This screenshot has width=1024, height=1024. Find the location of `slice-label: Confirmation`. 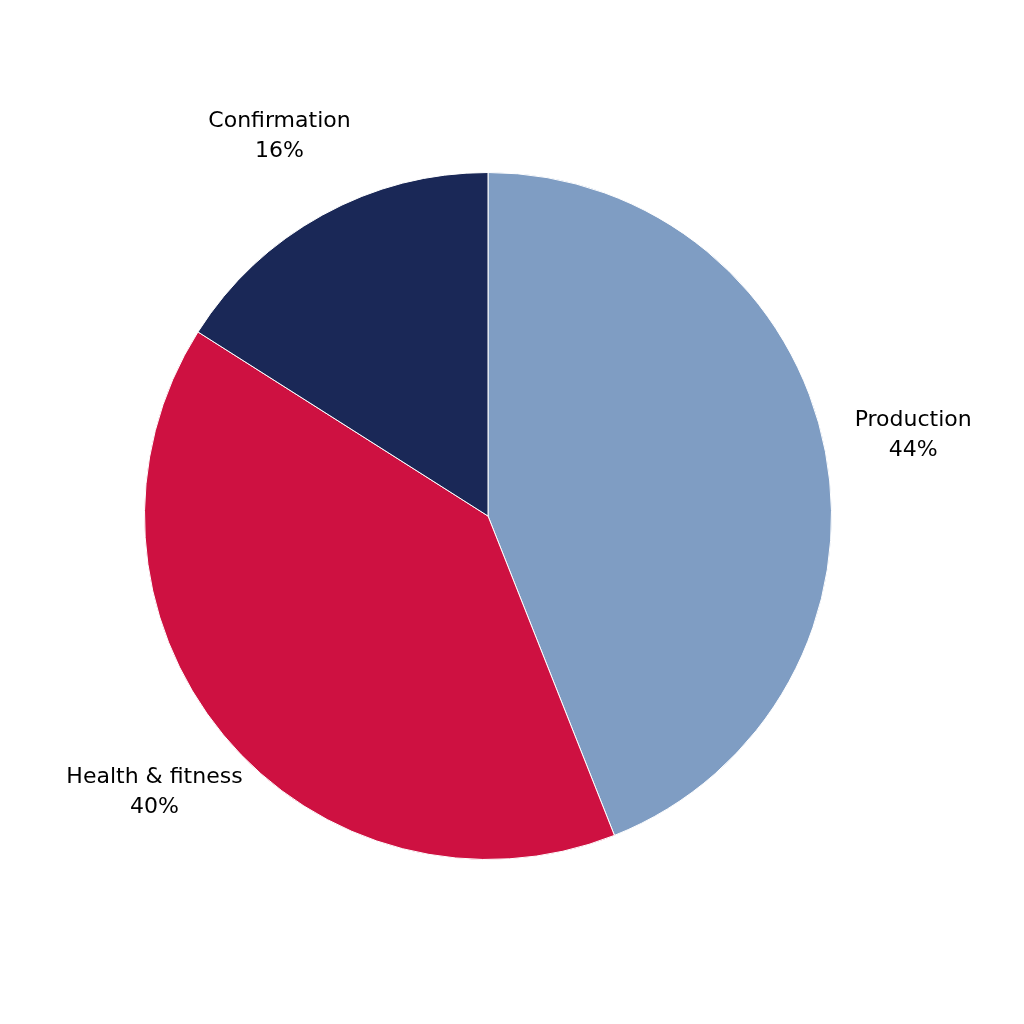

slice-label: Confirmation is located at coordinates (279, 120).